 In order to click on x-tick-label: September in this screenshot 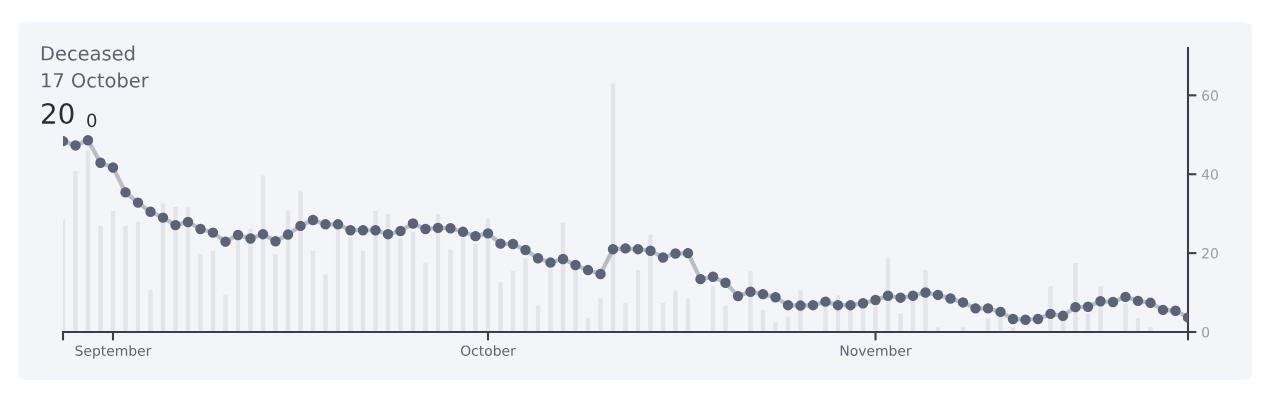, I will do `click(113, 352)`.